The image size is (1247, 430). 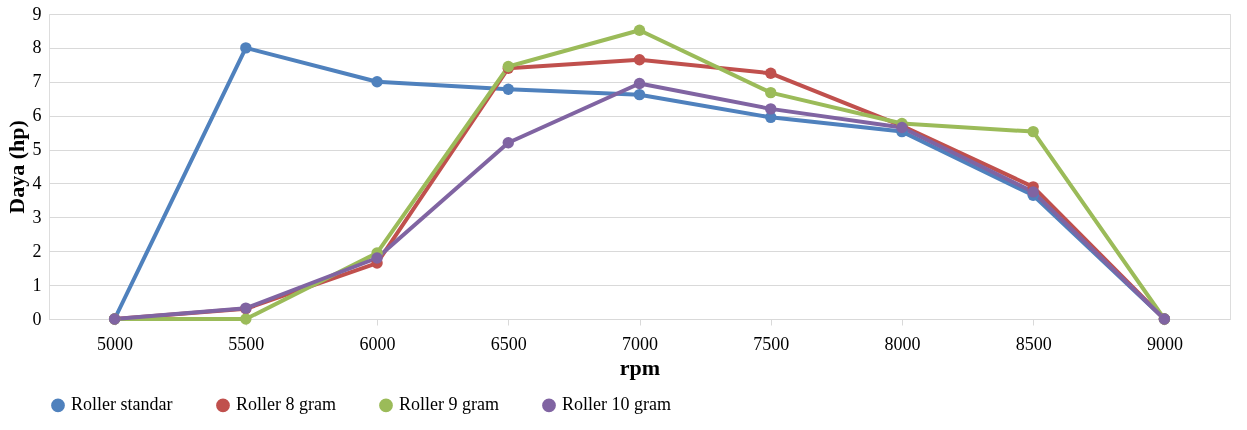 What do you see at coordinates (1164, 343) in the screenshot?
I see `x-tick-label: 9000` at bounding box center [1164, 343].